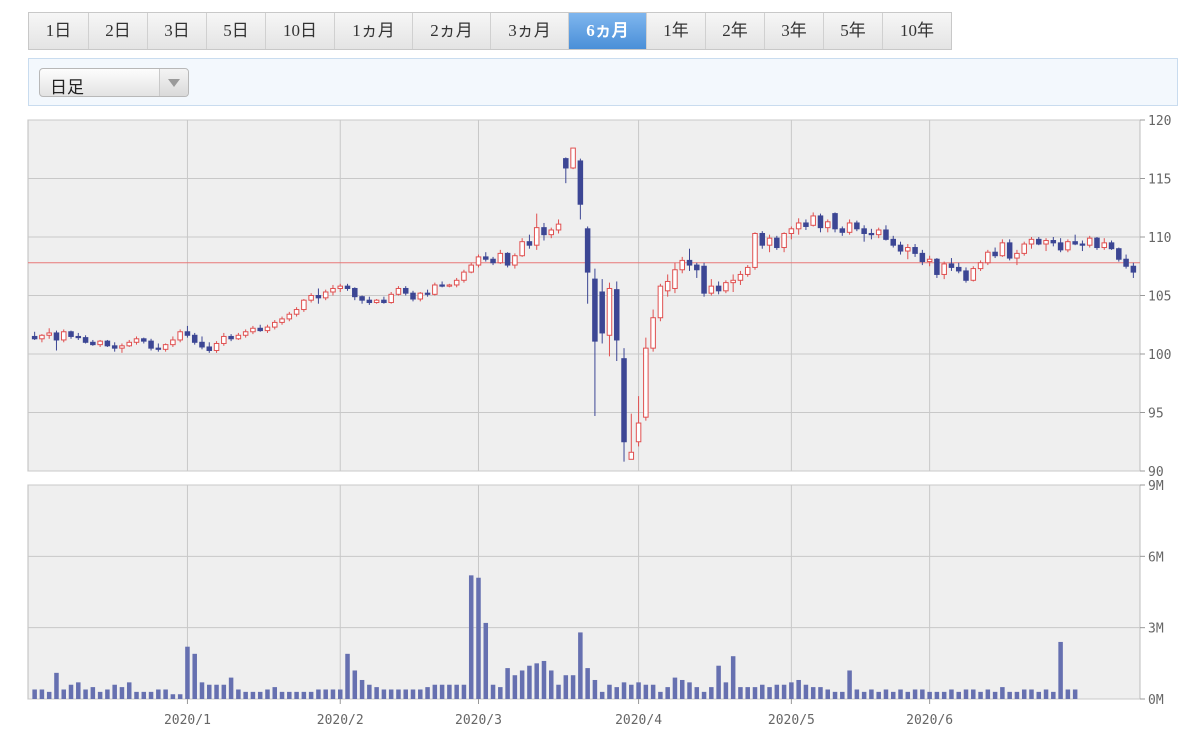 Image resolution: width=1200 pixels, height=741 pixels. What do you see at coordinates (530, 31) in the screenshot?
I see `tab-7: 3ヵ月` at bounding box center [530, 31].